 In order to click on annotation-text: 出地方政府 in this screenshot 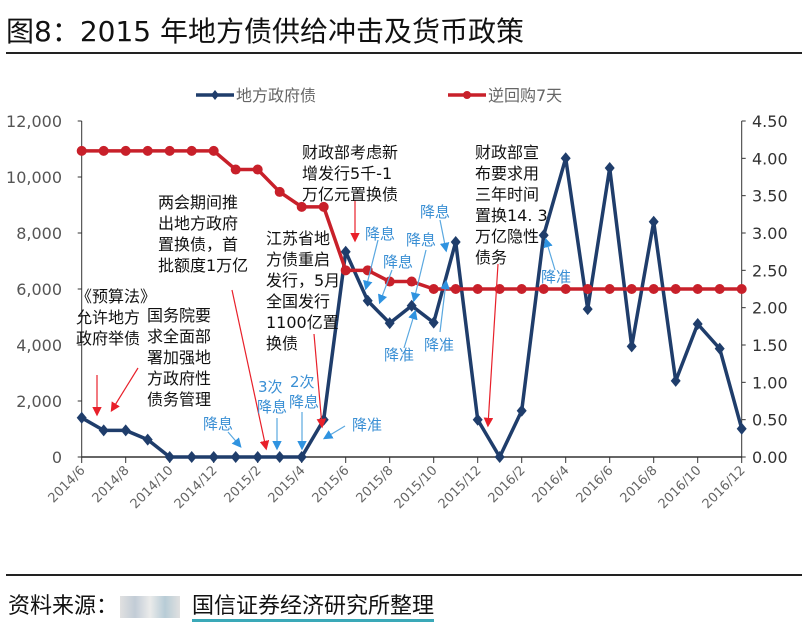, I will do `click(198, 223)`.